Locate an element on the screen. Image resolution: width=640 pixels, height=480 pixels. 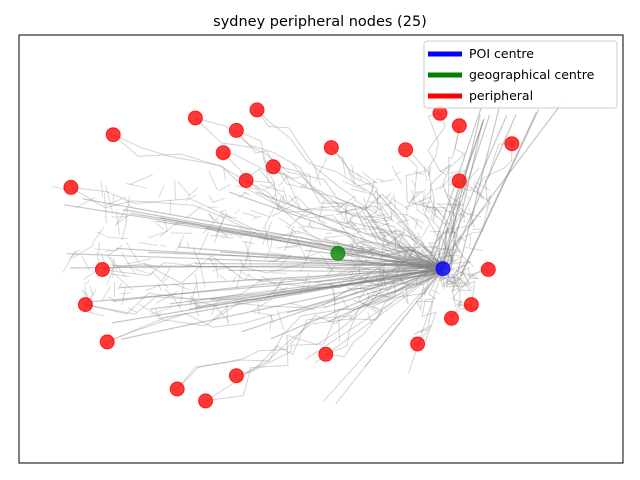
chart-title: sydney peripheral nodes (25) is located at coordinates (320, 22).